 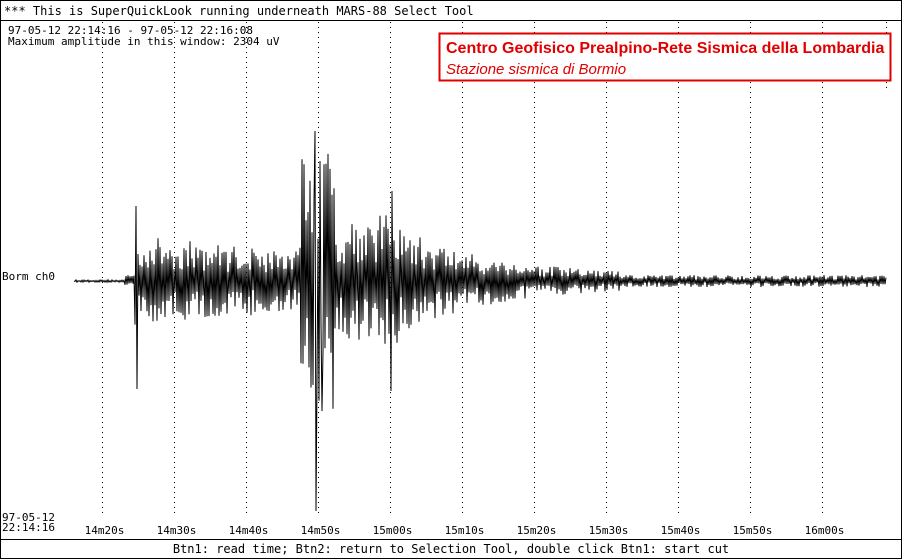 What do you see at coordinates (177, 530) in the screenshot?
I see `time-label: 14m30s` at bounding box center [177, 530].